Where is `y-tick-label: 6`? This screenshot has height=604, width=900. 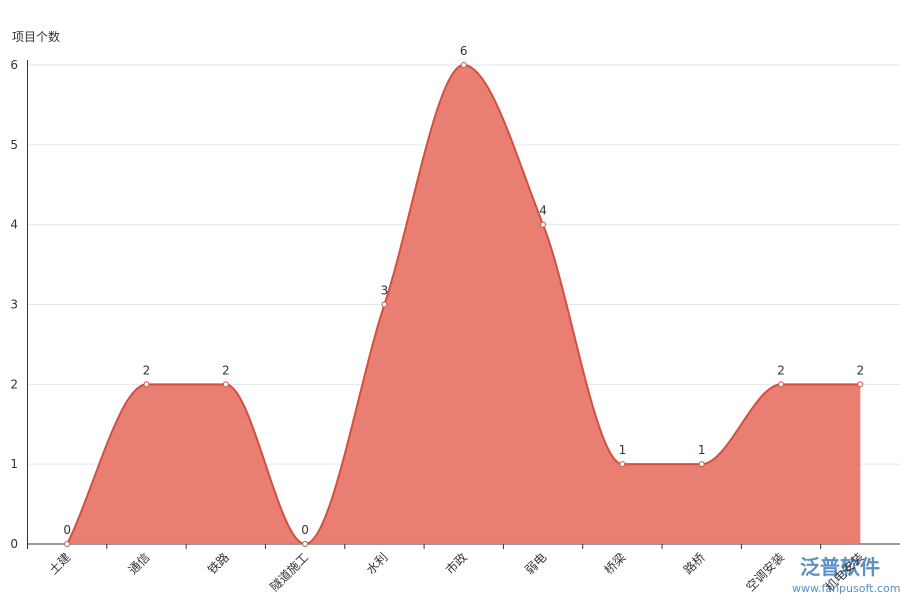 y-tick-label: 6 is located at coordinates (14, 65).